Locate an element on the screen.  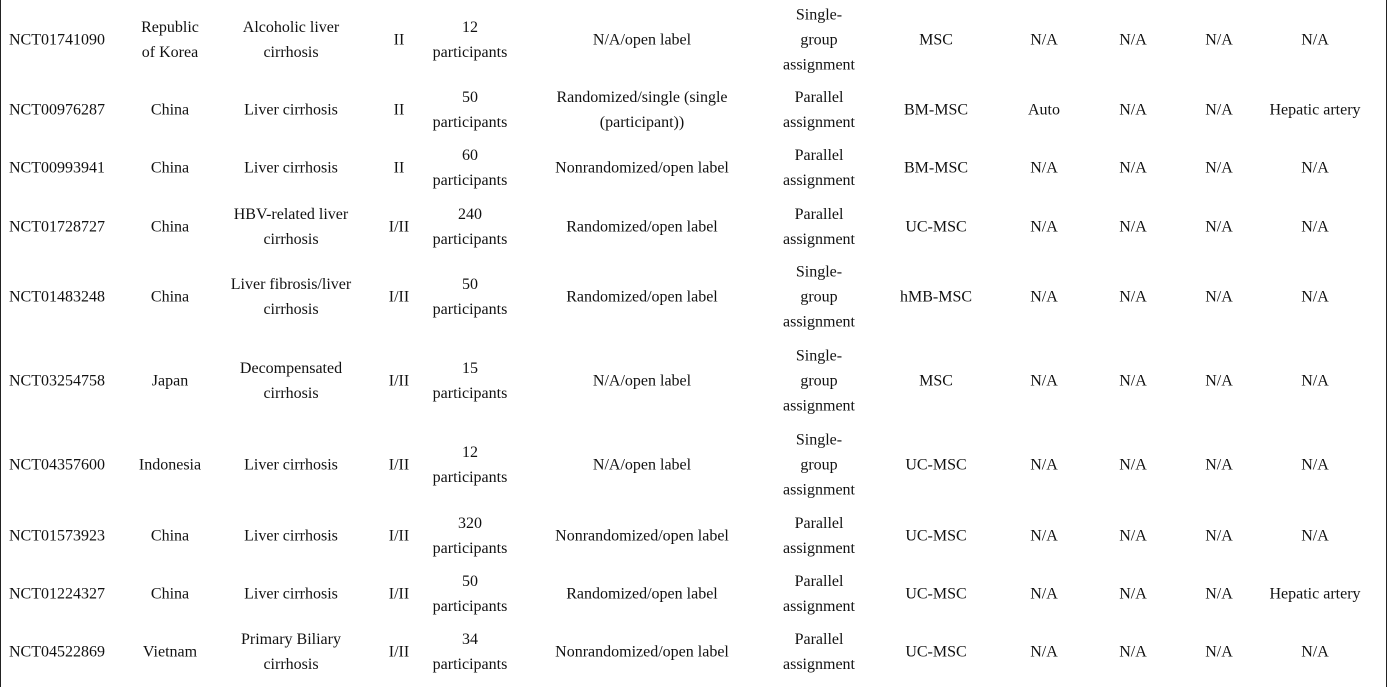
cell-trial-id: NCT03254758 is located at coordinates (57, 381).